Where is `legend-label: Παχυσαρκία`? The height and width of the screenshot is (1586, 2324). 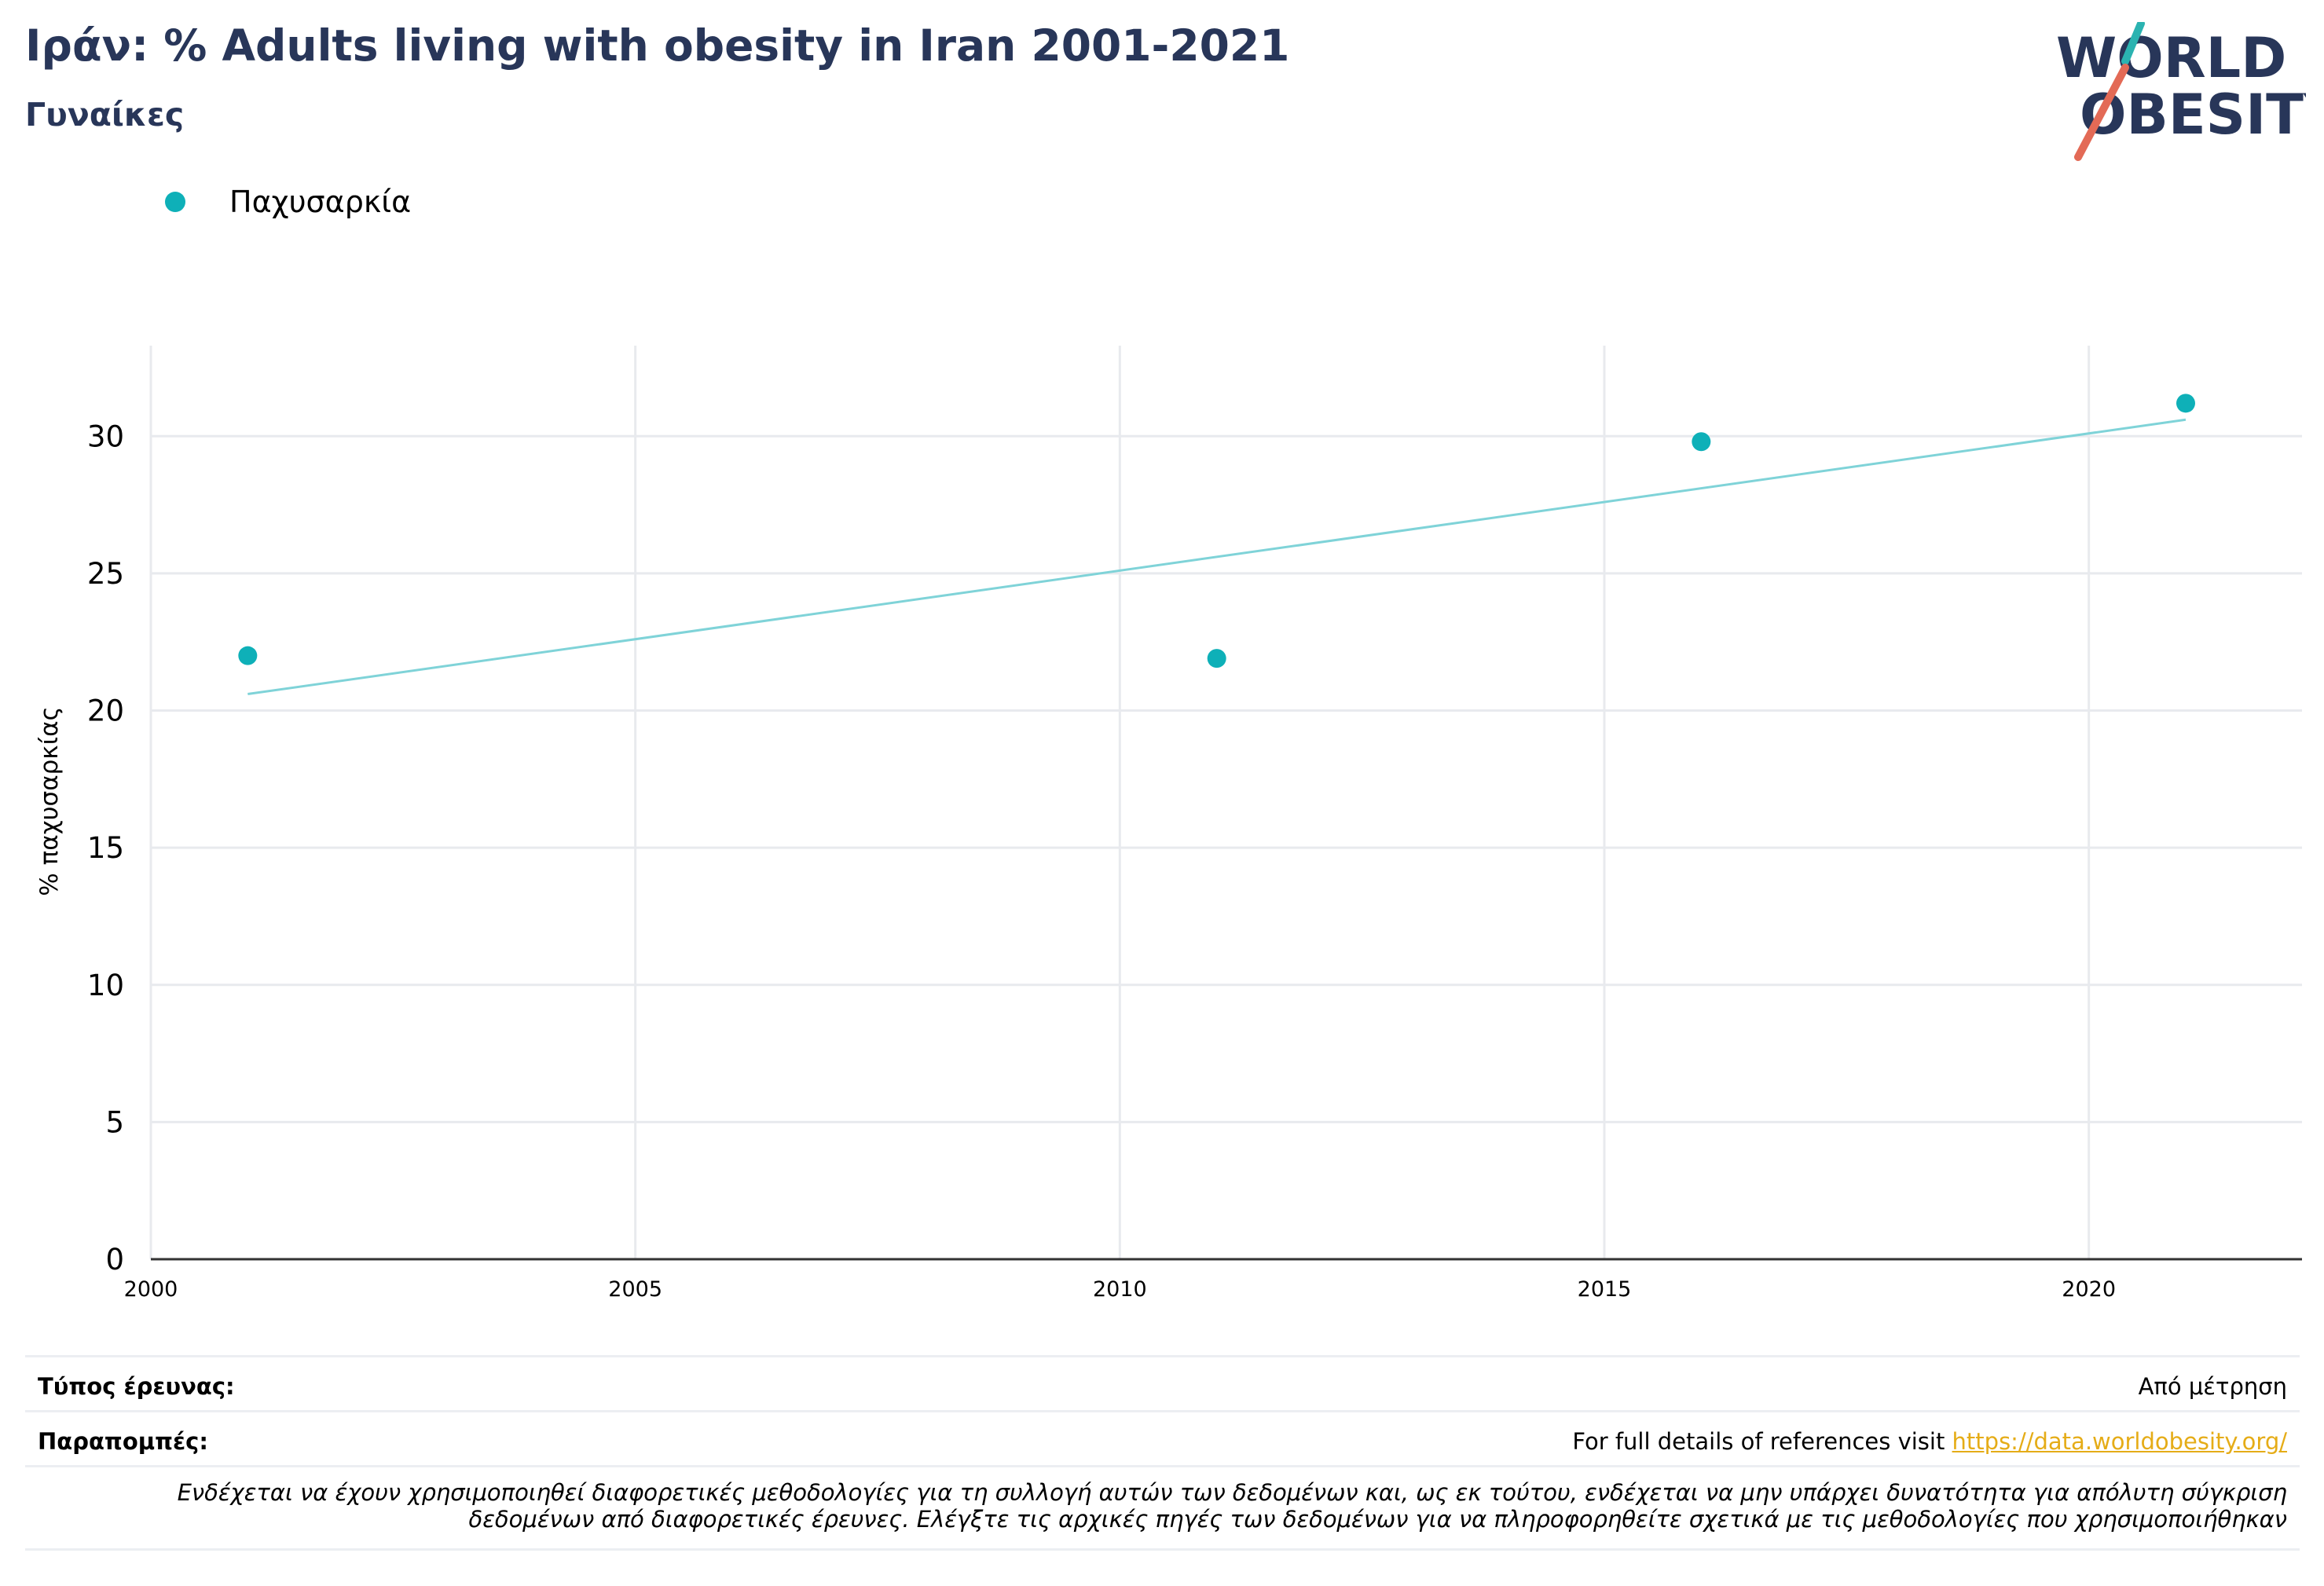
legend-label: Παχυσαρκία is located at coordinates (320, 202).